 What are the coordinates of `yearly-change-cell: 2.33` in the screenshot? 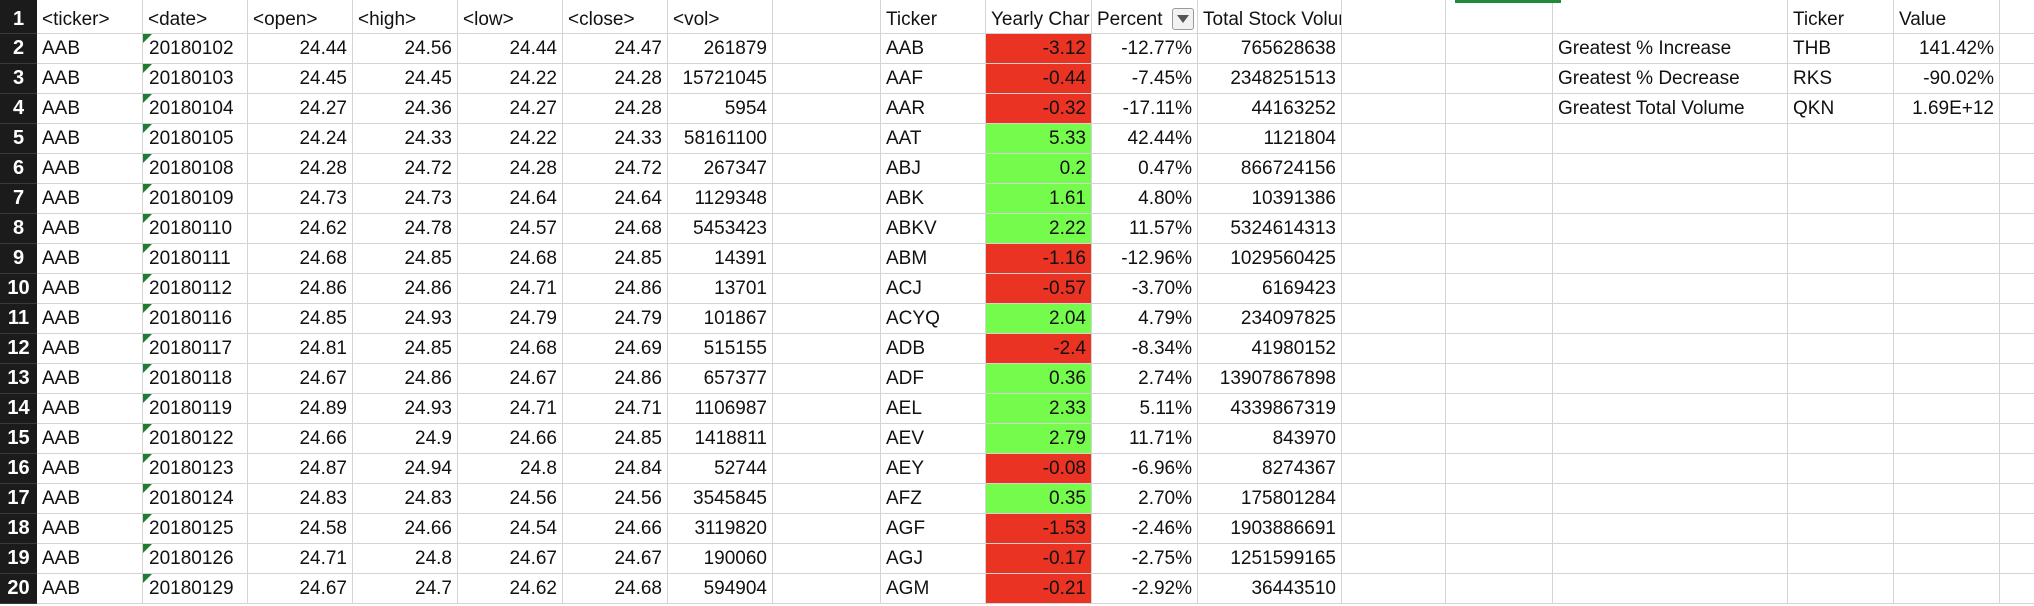 It's located at (1039, 409).